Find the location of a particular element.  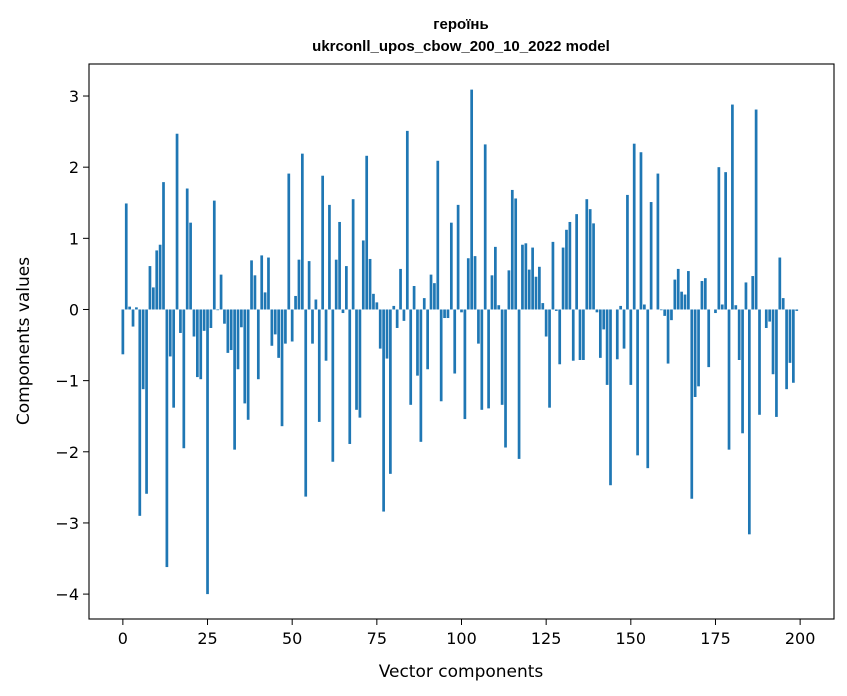

y-axis-ticks: −4 −3 −2 −1 0 1 2 3 is located at coordinates (72, 345).